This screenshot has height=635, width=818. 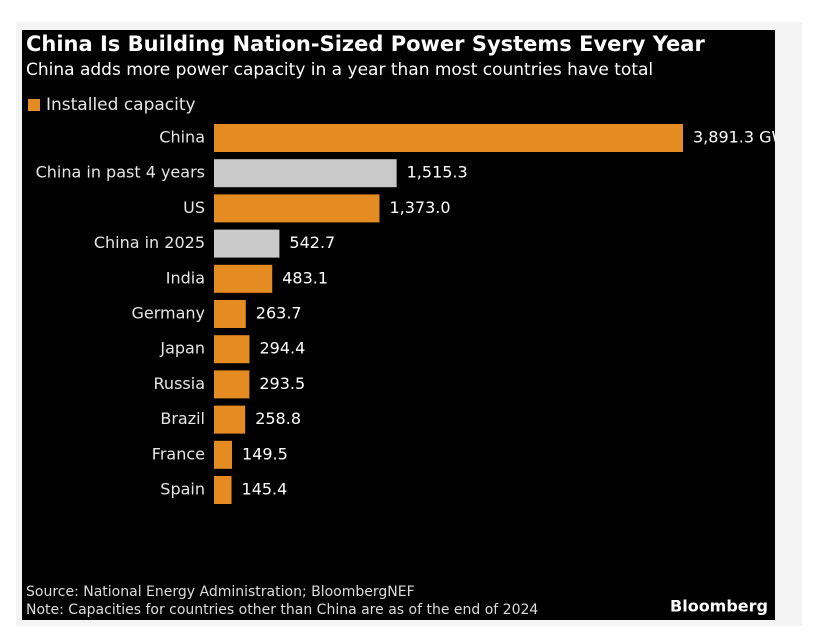 What do you see at coordinates (120, 172) in the screenshot?
I see `category-label: China in past 4 years` at bounding box center [120, 172].